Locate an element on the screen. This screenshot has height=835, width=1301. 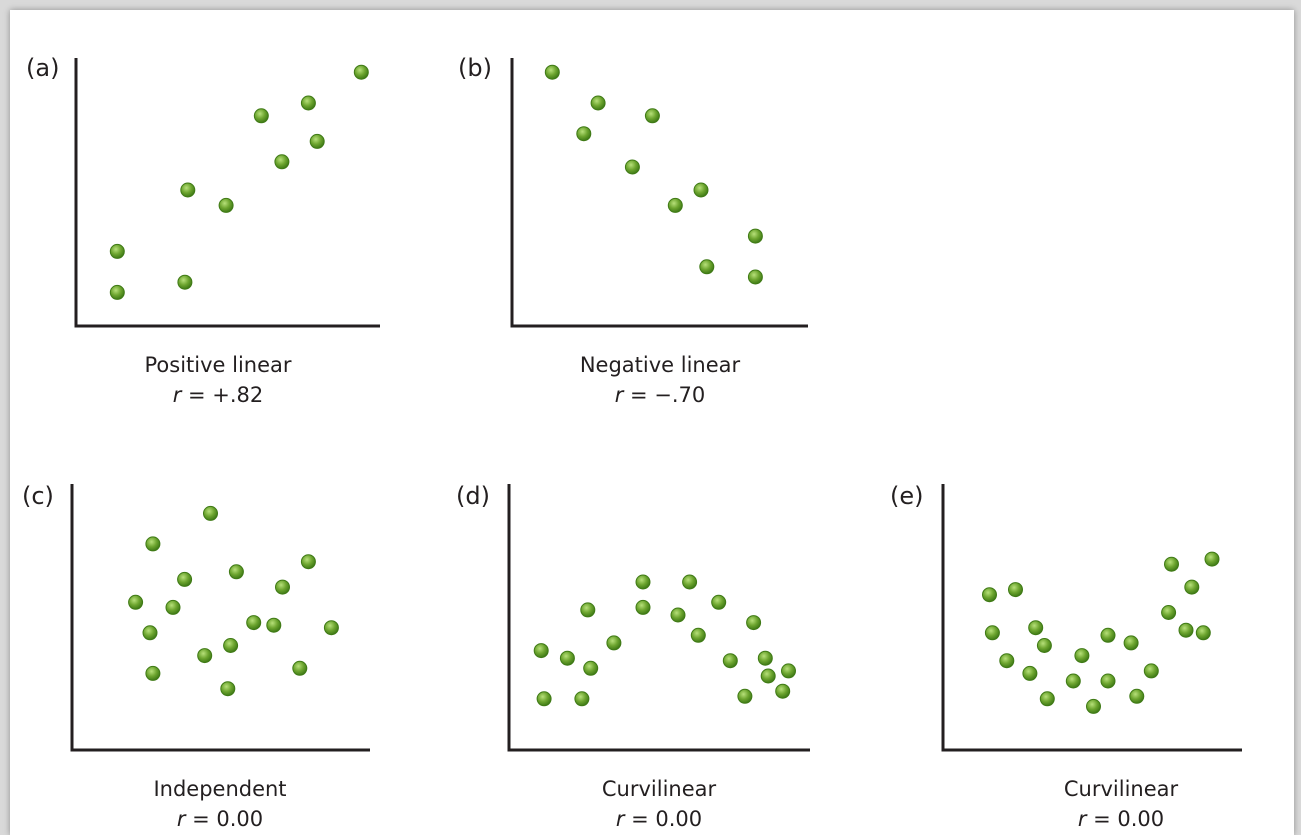
panel-label: (e) is located at coordinates (907, 496).